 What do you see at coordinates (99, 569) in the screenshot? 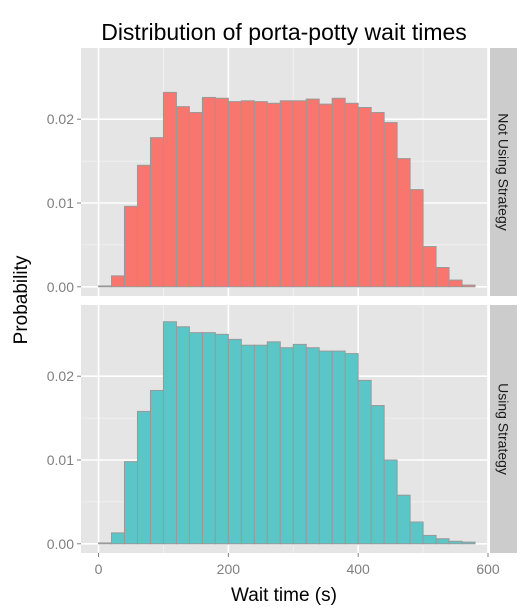
I see `x-tick-label: 0` at bounding box center [99, 569].